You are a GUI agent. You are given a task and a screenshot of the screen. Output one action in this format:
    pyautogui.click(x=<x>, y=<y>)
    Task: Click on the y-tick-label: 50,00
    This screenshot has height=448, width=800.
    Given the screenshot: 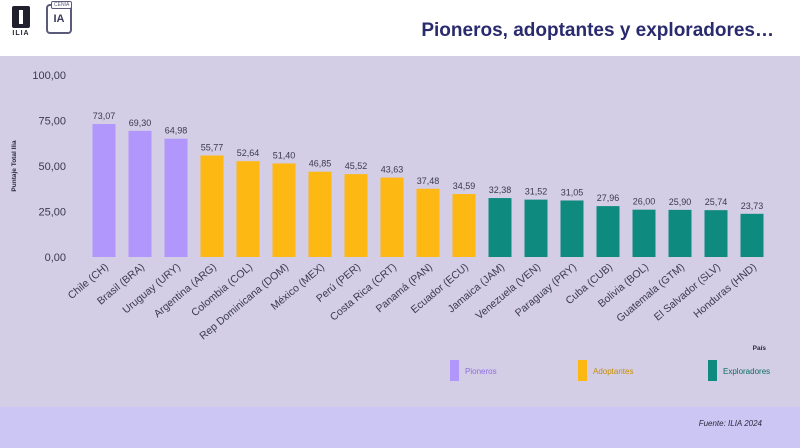 What is the action you would take?
    pyautogui.click(x=52, y=167)
    